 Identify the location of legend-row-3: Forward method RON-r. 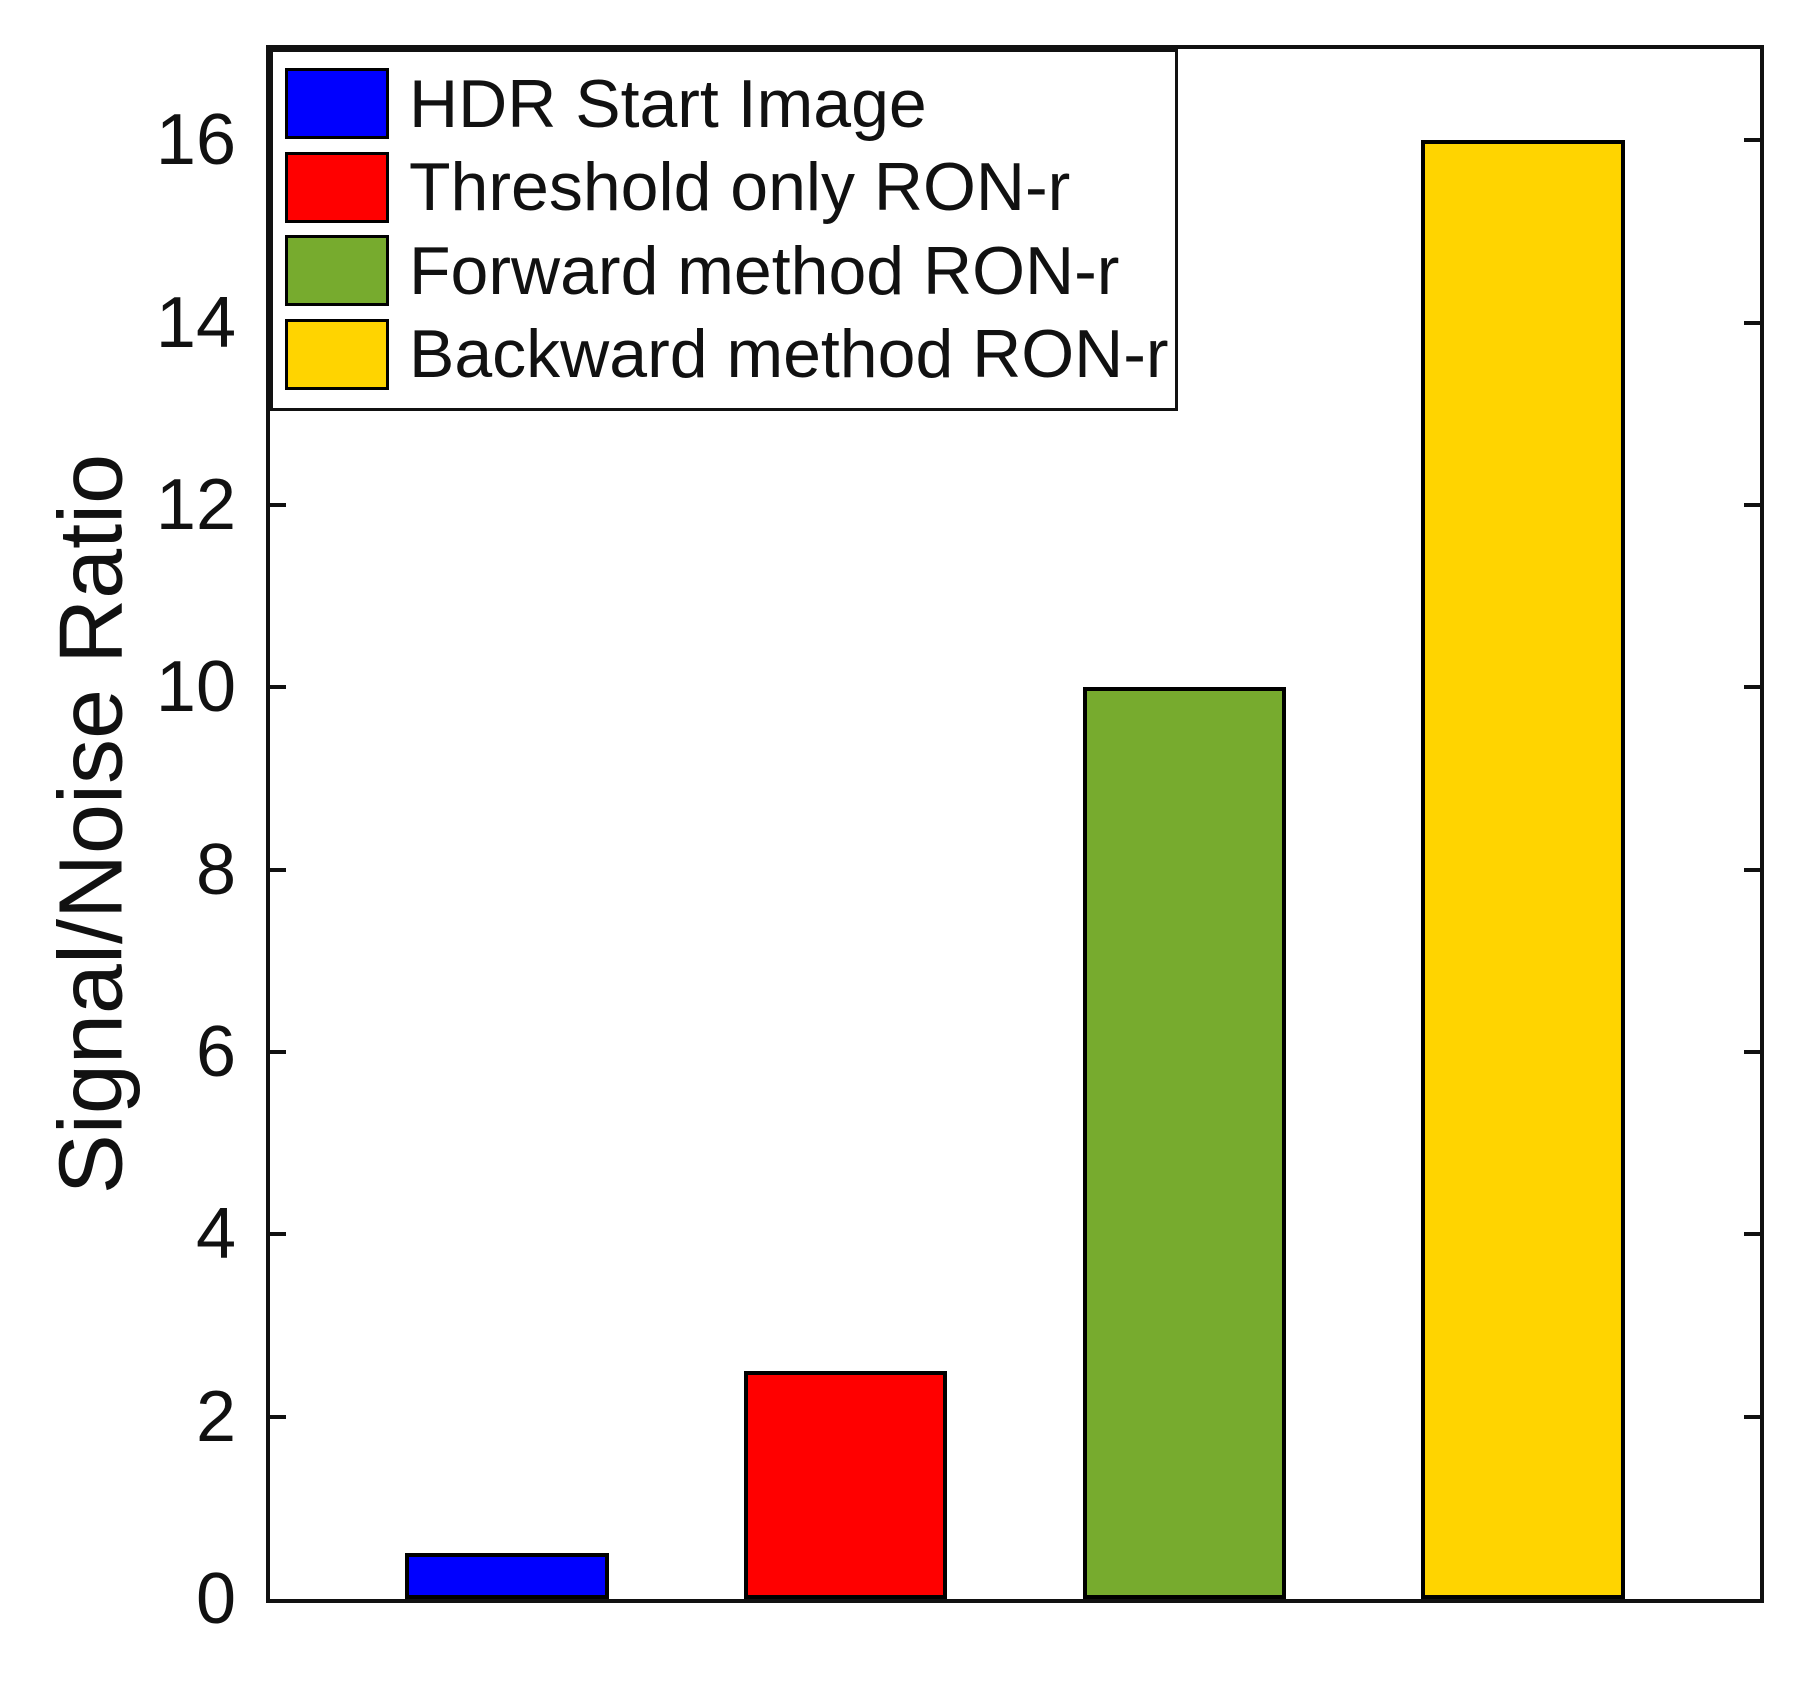
(730, 271).